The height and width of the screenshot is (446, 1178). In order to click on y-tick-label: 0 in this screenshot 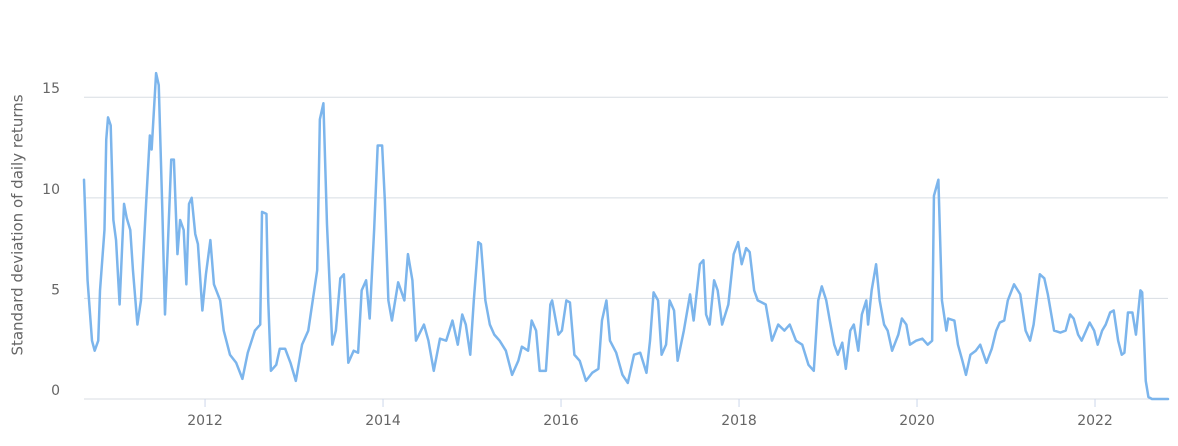, I will do `click(55, 391)`.